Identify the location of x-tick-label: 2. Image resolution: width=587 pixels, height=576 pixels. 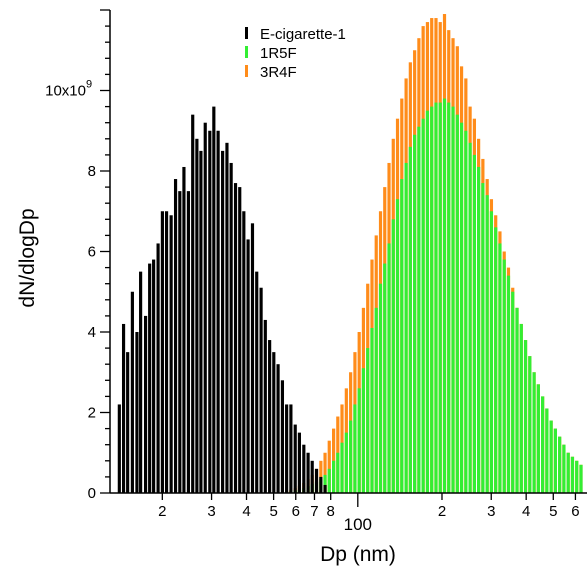
(442, 511).